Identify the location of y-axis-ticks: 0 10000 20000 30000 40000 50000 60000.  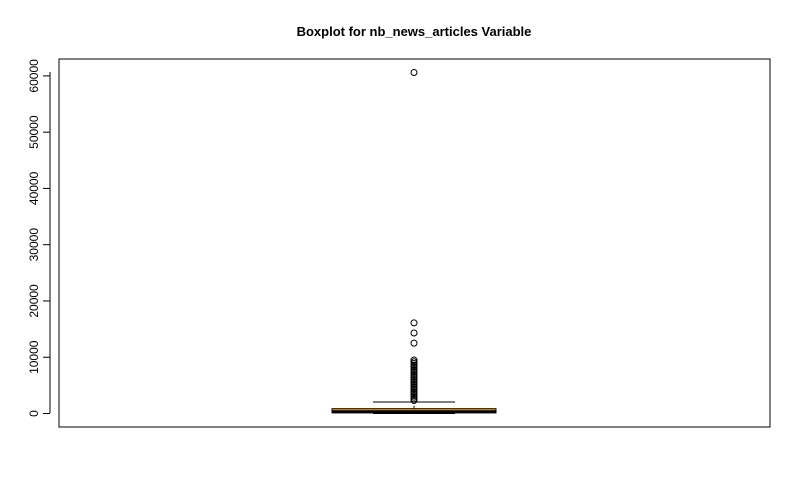
(38, 238).